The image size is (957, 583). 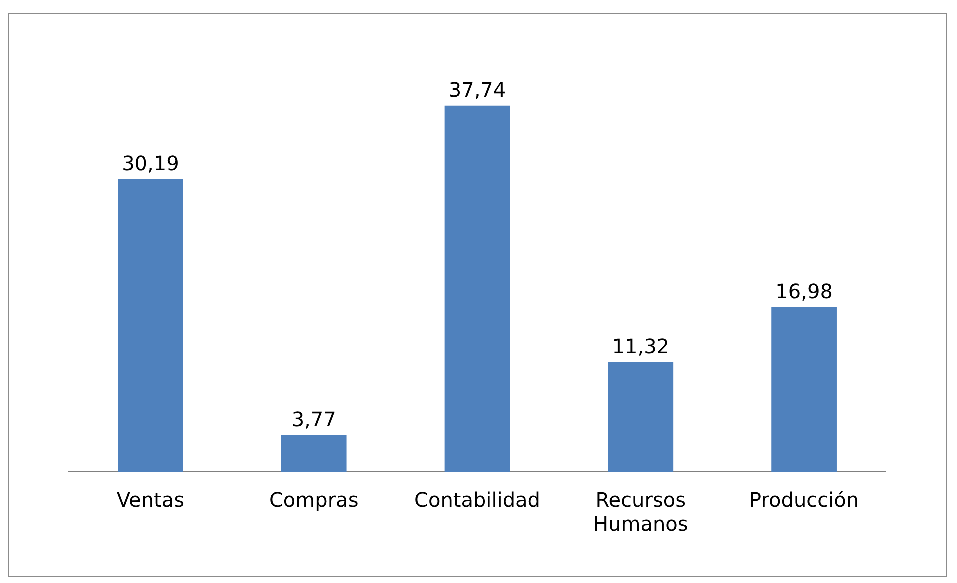 What do you see at coordinates (804, 291) in the screenshot?
I see `data-label: 16,98` at bounding box center [804, 291].